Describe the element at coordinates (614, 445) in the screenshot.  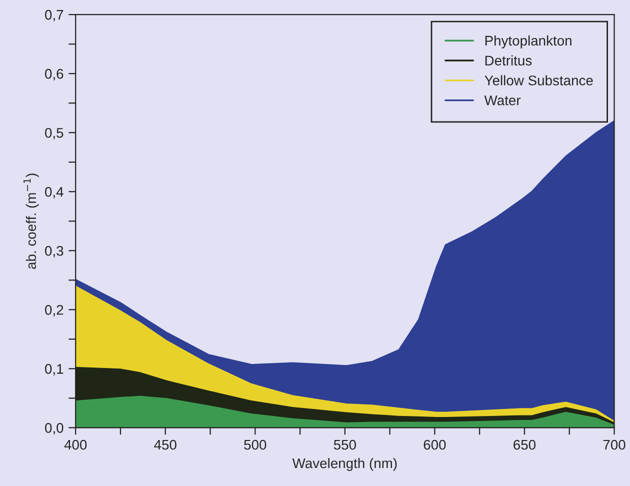
I see `x-tick-label: 700` at that location.